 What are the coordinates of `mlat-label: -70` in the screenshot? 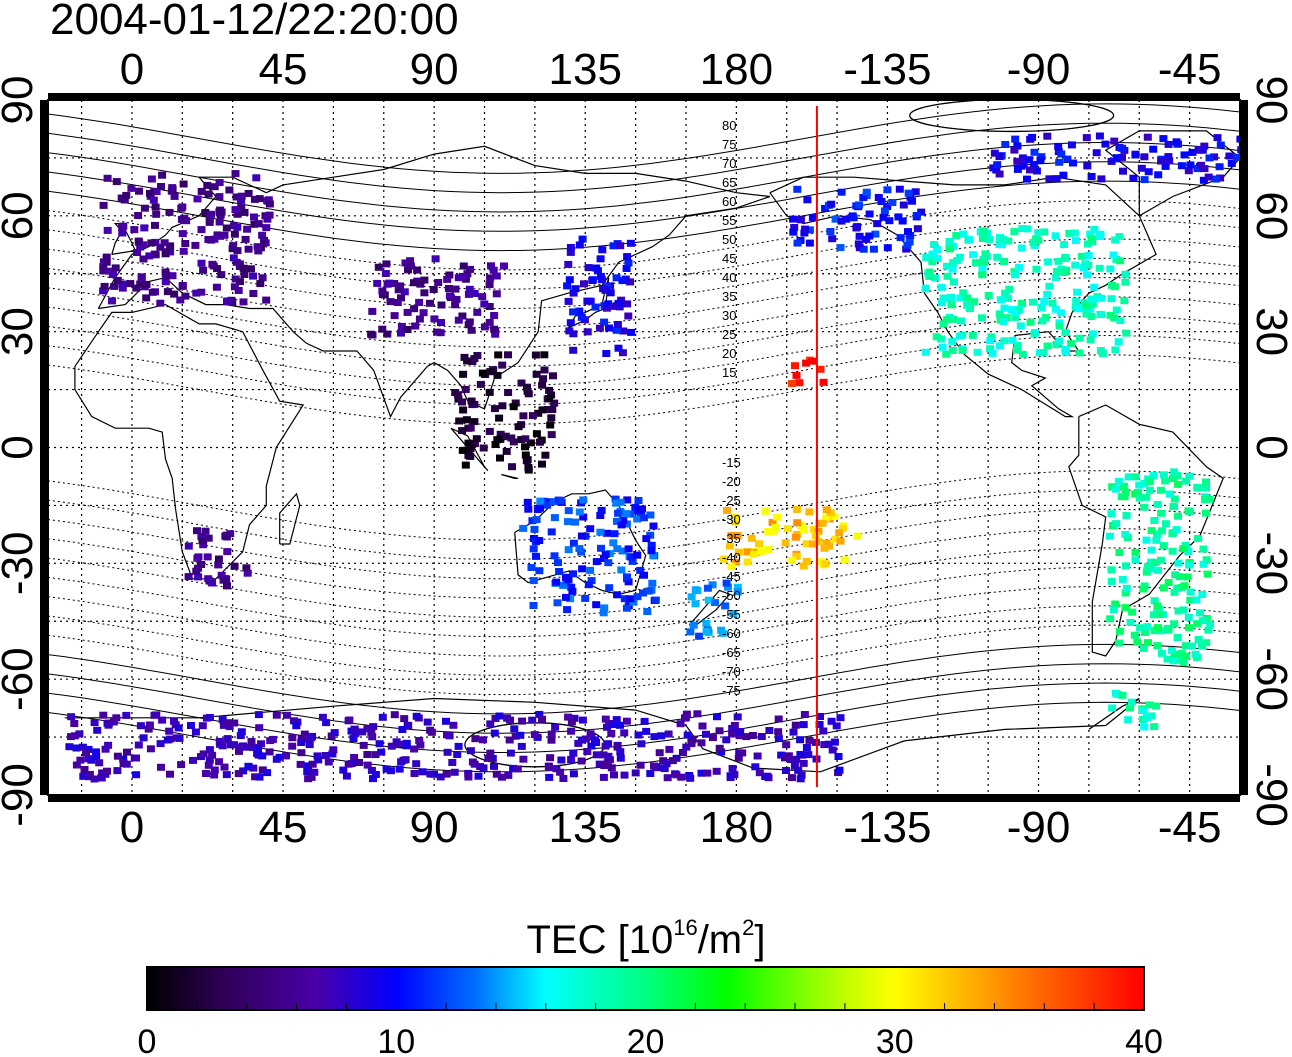 It's located at (731, 671).